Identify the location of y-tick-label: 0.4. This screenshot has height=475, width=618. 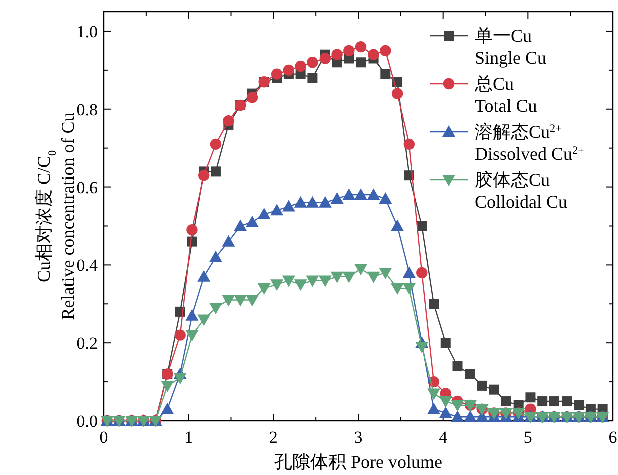
(87, 266).